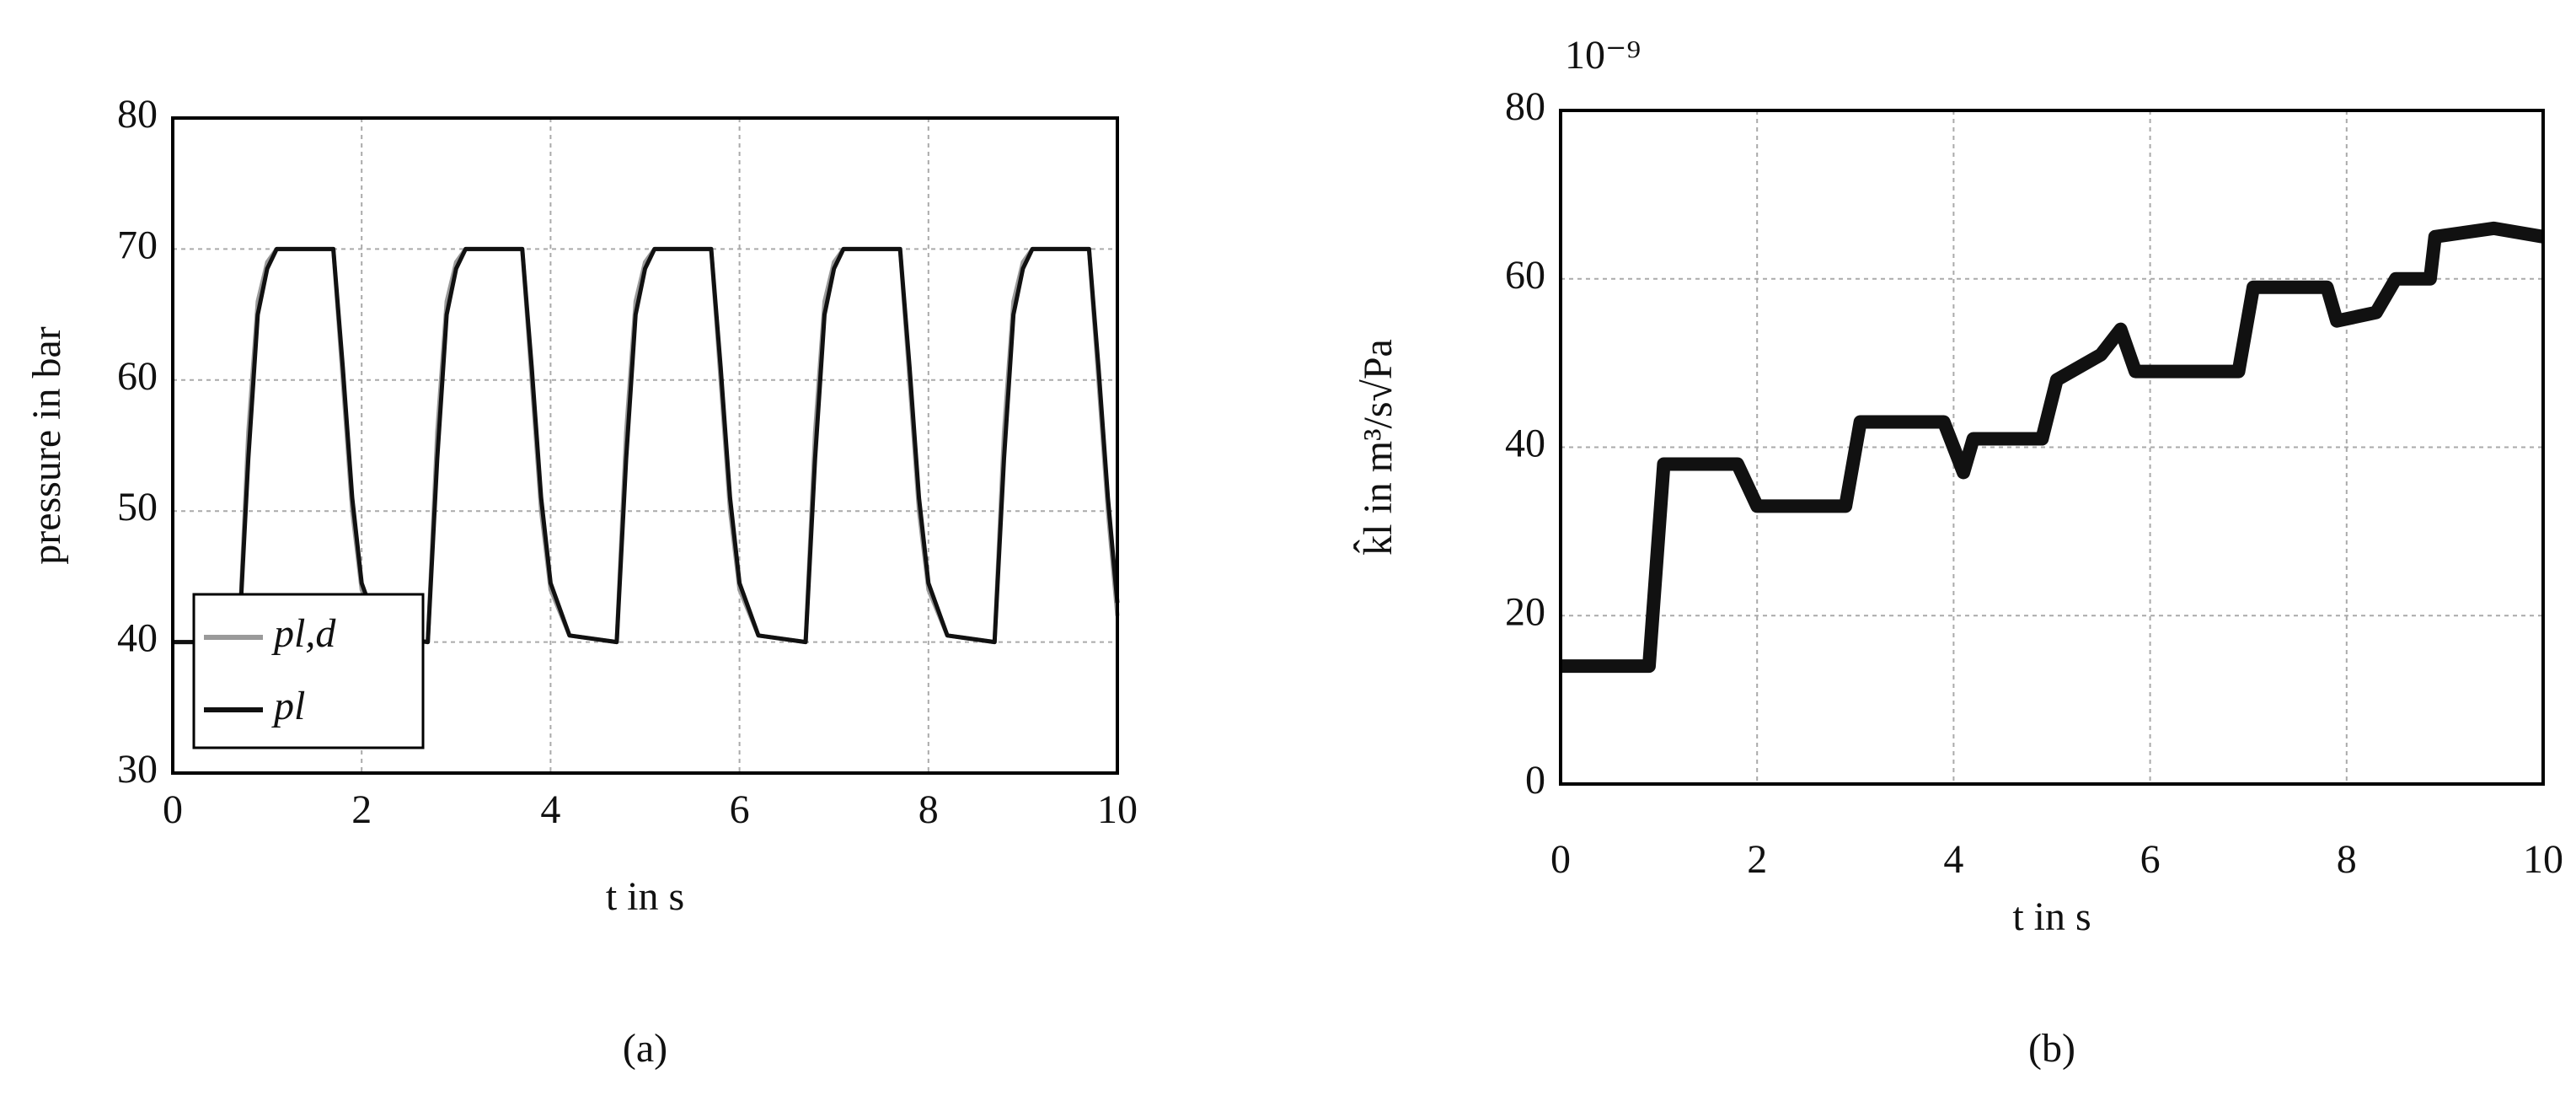 The image size is (2576, 1101). What do you see at coordinates (288, 706) in the screenshot?
I see `legend-label: pl` at bounding box center [288, 706].